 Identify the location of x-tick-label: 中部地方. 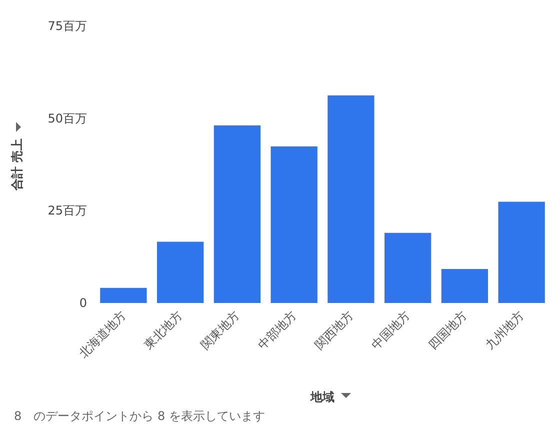
(277, 330).